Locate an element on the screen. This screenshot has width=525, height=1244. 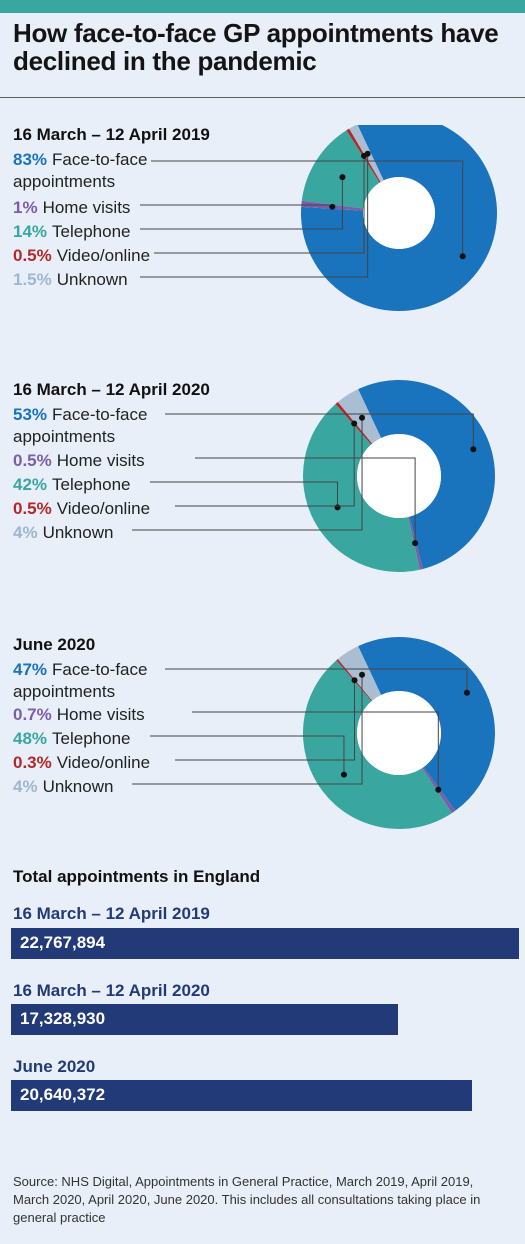
pct-face-to-face: 47% is located at coordinates (30, 669).